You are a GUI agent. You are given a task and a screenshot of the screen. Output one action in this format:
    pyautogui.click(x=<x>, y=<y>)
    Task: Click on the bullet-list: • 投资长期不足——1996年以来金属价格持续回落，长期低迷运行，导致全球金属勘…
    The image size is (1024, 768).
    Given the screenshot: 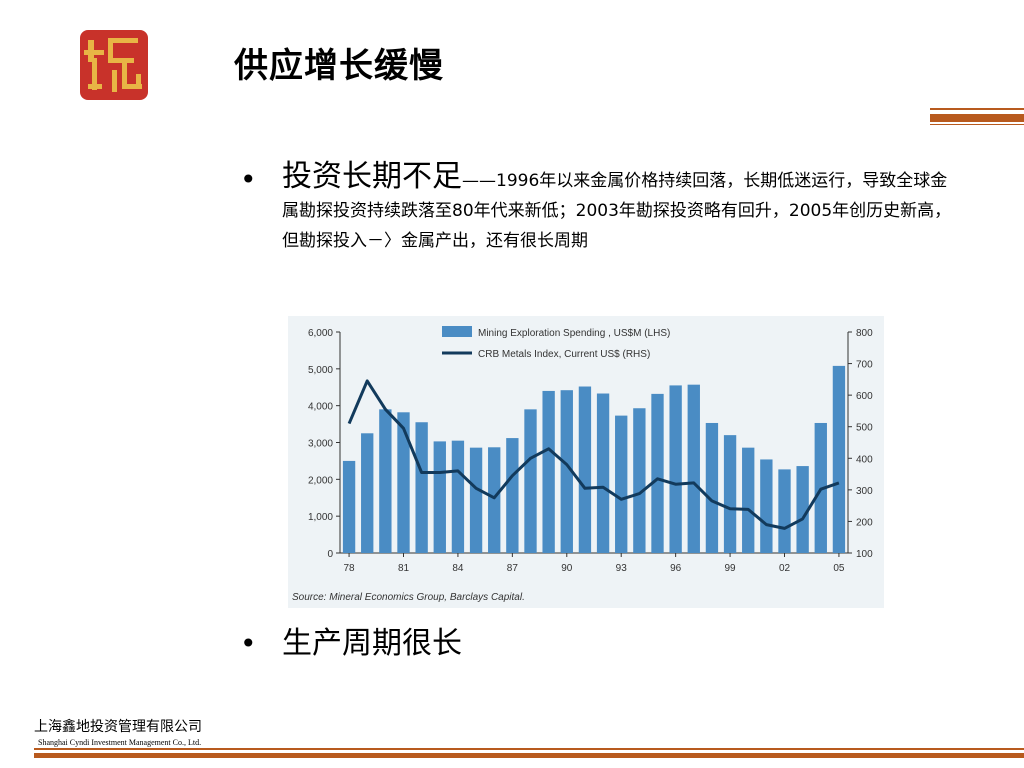 What is the action you would take?
    pyautogui.click(x=600, y=208)
    